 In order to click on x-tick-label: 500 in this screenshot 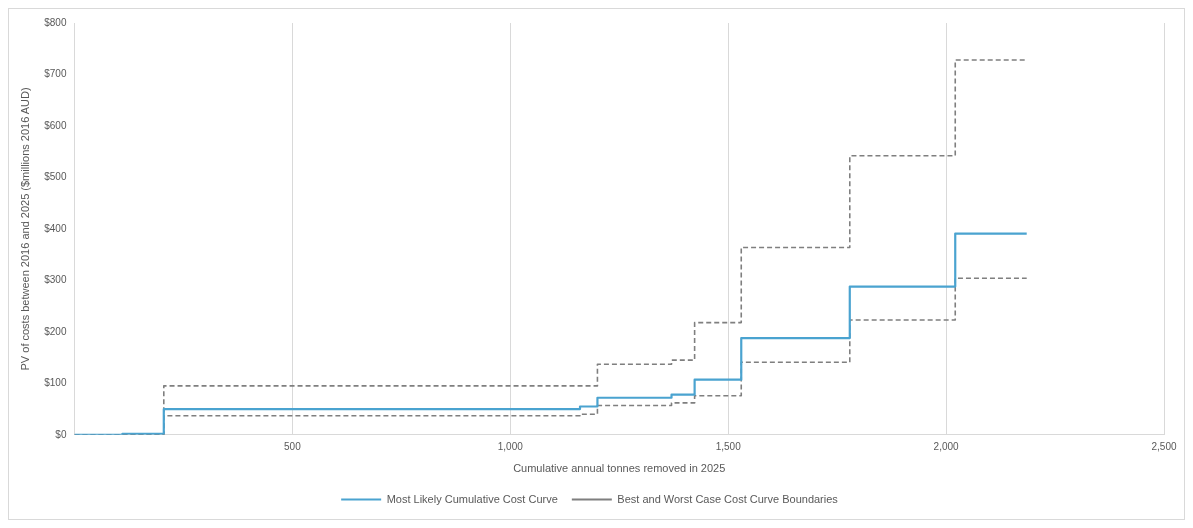, I will do `click(293, 446)`.